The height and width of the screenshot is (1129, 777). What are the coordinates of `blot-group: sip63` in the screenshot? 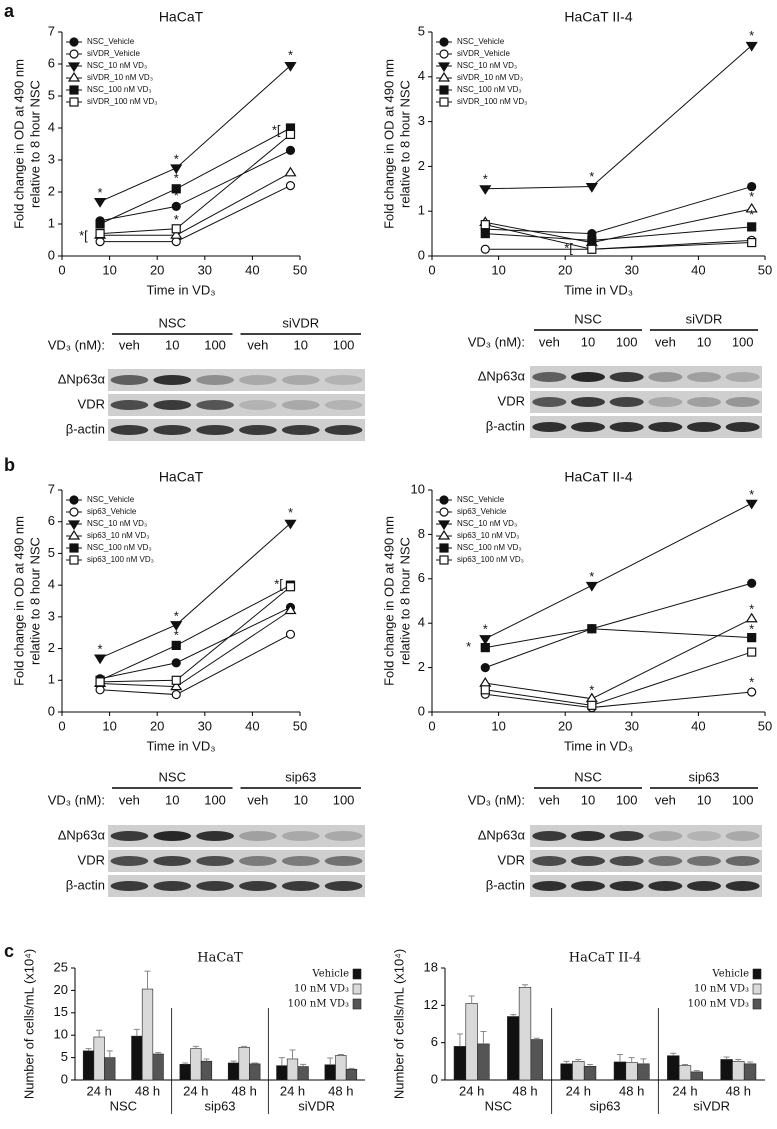 It's located at (703, 776).